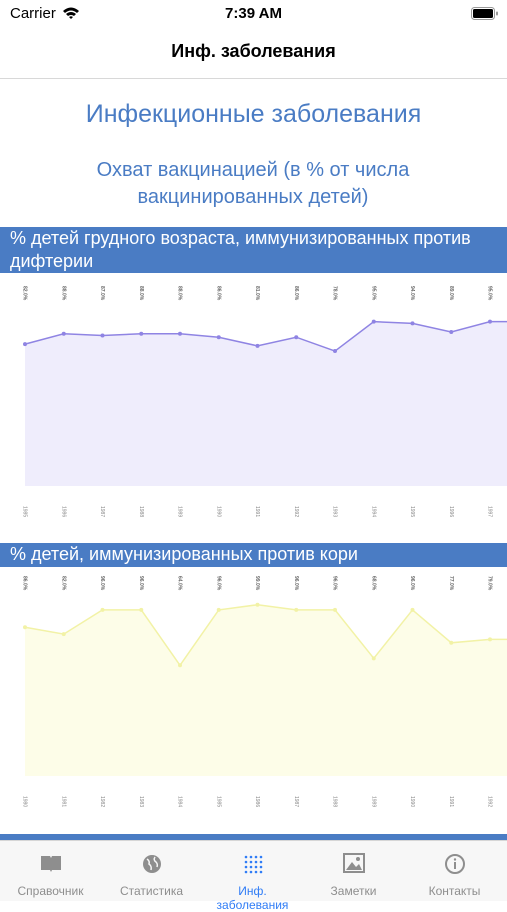 This screenshot has width=507, height=912. What do you see at coordinates (253, 13) in the screenshot?
I see `clock: 7:39 AM` at bounding box center [253, 13].